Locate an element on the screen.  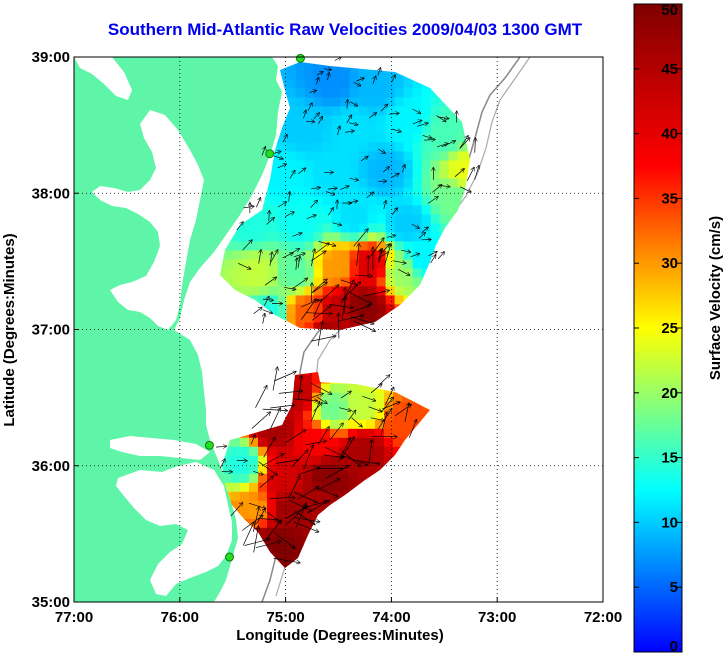
y-tick-label: 37:00 is located at coordinates (51, 330).